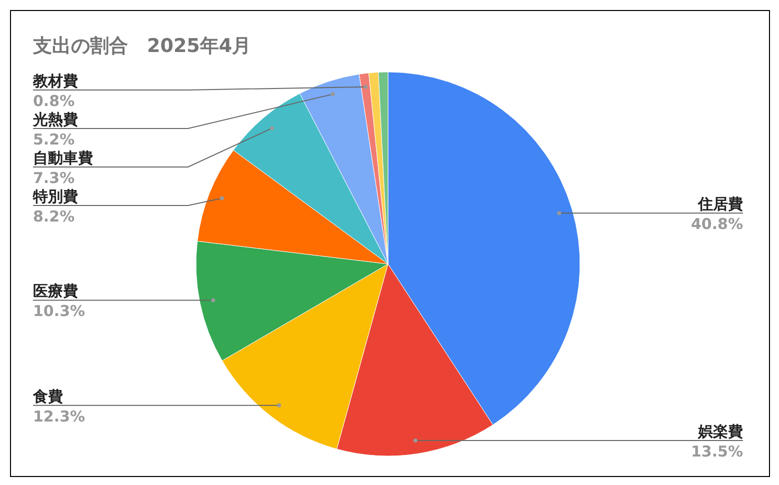 This screenshot has height=485, width=779. I want to click on slice-label: 自動車費, so click(63, 158).